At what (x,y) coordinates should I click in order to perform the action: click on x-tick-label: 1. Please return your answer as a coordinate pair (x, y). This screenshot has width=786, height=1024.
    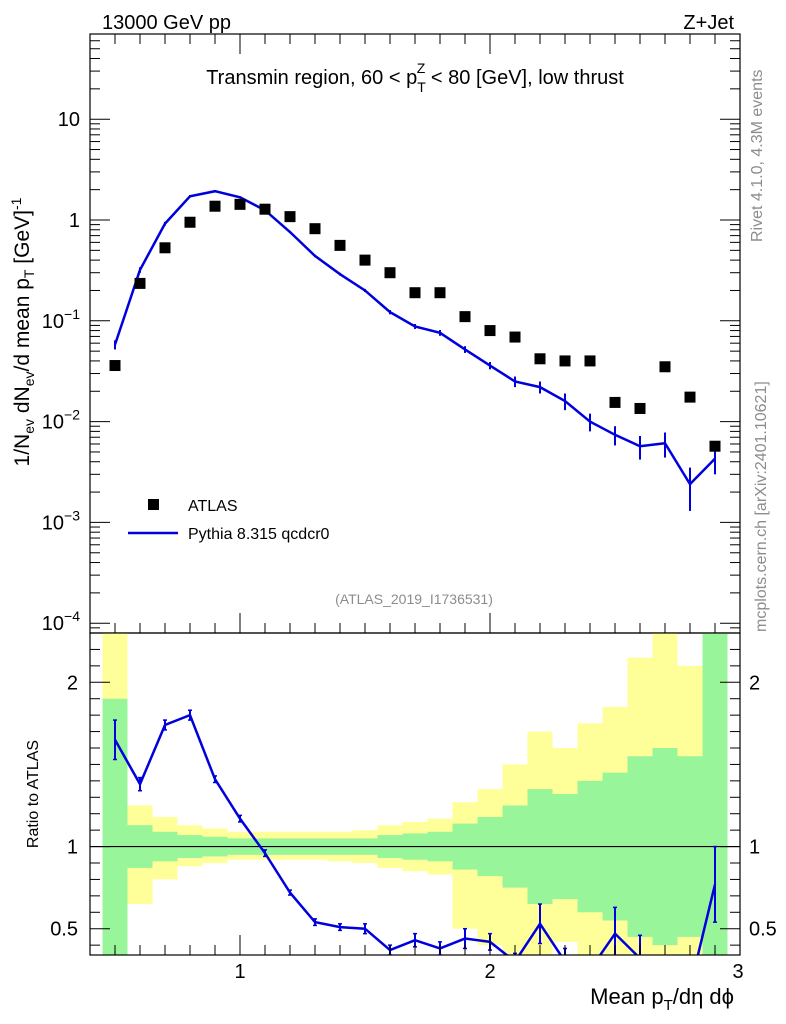
    Looking at the image, I should click on (239, 972).